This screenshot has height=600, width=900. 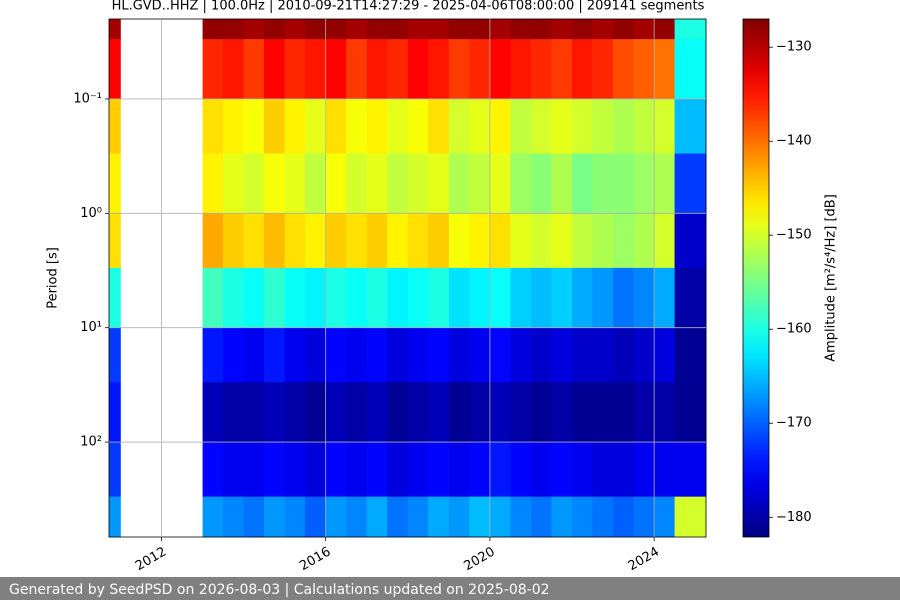 What do you see at coordinates (315, 560) in the screenshot?
I see `x-tick-label: 2016` at bounding box center [315, 560].